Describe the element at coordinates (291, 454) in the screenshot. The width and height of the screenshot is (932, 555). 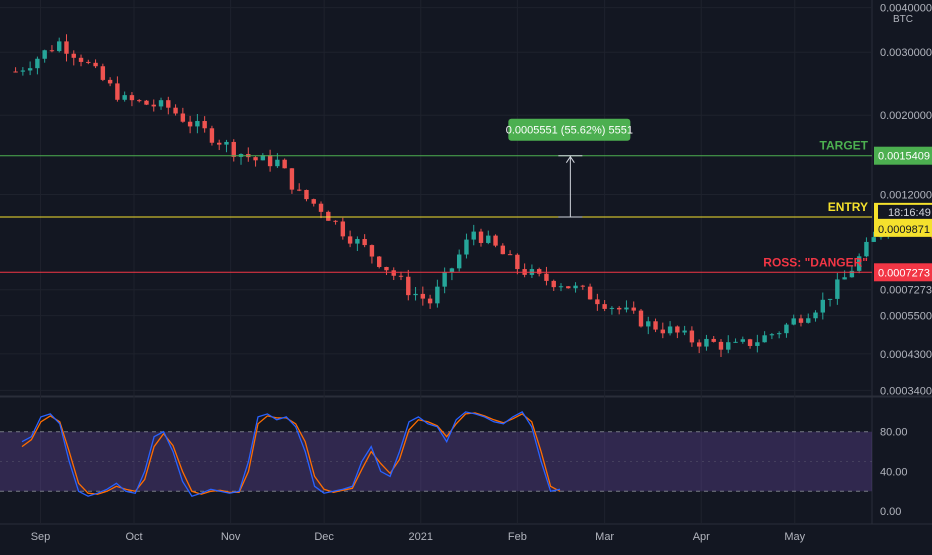
I see `stoch-k-line` at that location.